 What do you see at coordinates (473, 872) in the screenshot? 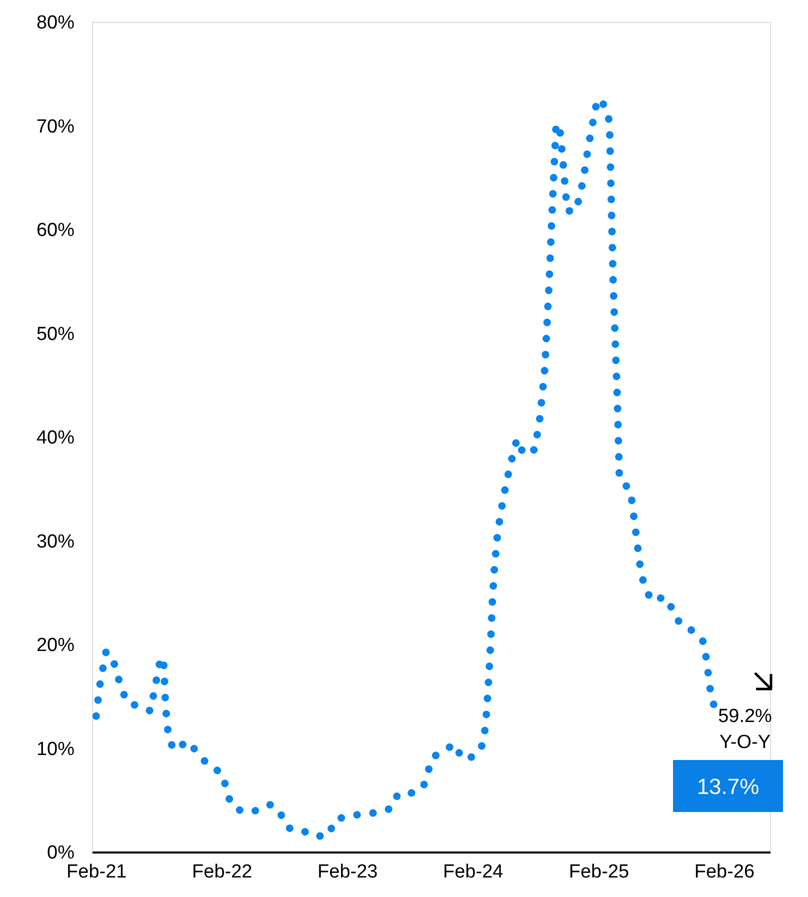
I see `x-tick-label: Feb-24` at bounding box center [473, 872].